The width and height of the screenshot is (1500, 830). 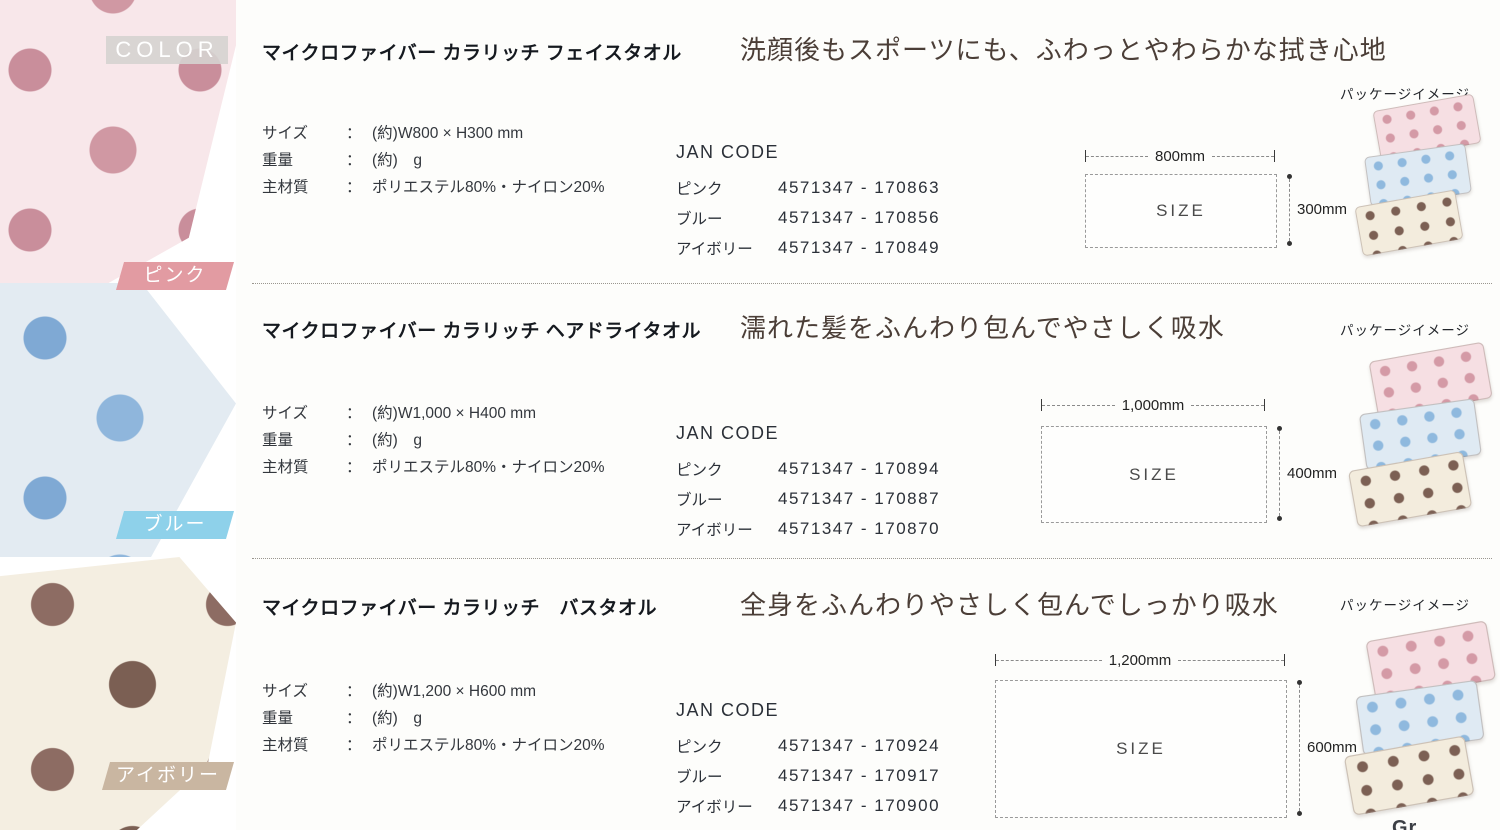 I want to click on cropped-corner-text: Gr, so click(x=1405, y=823).